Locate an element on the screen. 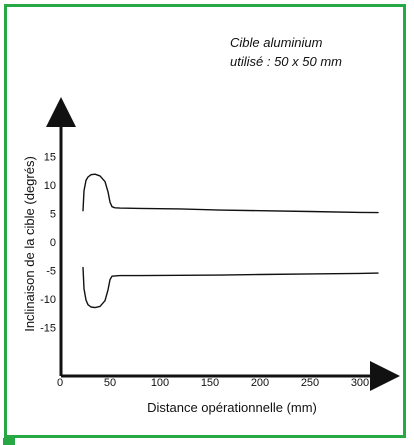 This screenshot has width=414, height=445. x-tick-label: 300 is located at coordinates (360, 383).